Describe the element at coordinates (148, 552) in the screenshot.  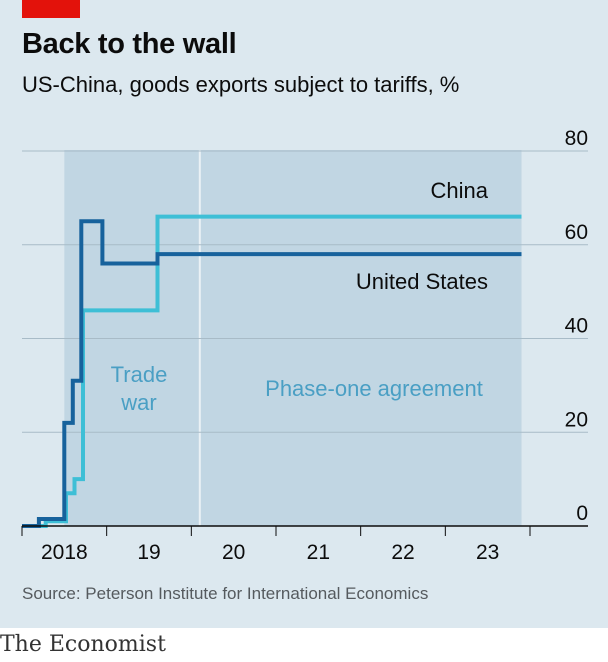
I see `x-tick-label-19: 19` at that location.